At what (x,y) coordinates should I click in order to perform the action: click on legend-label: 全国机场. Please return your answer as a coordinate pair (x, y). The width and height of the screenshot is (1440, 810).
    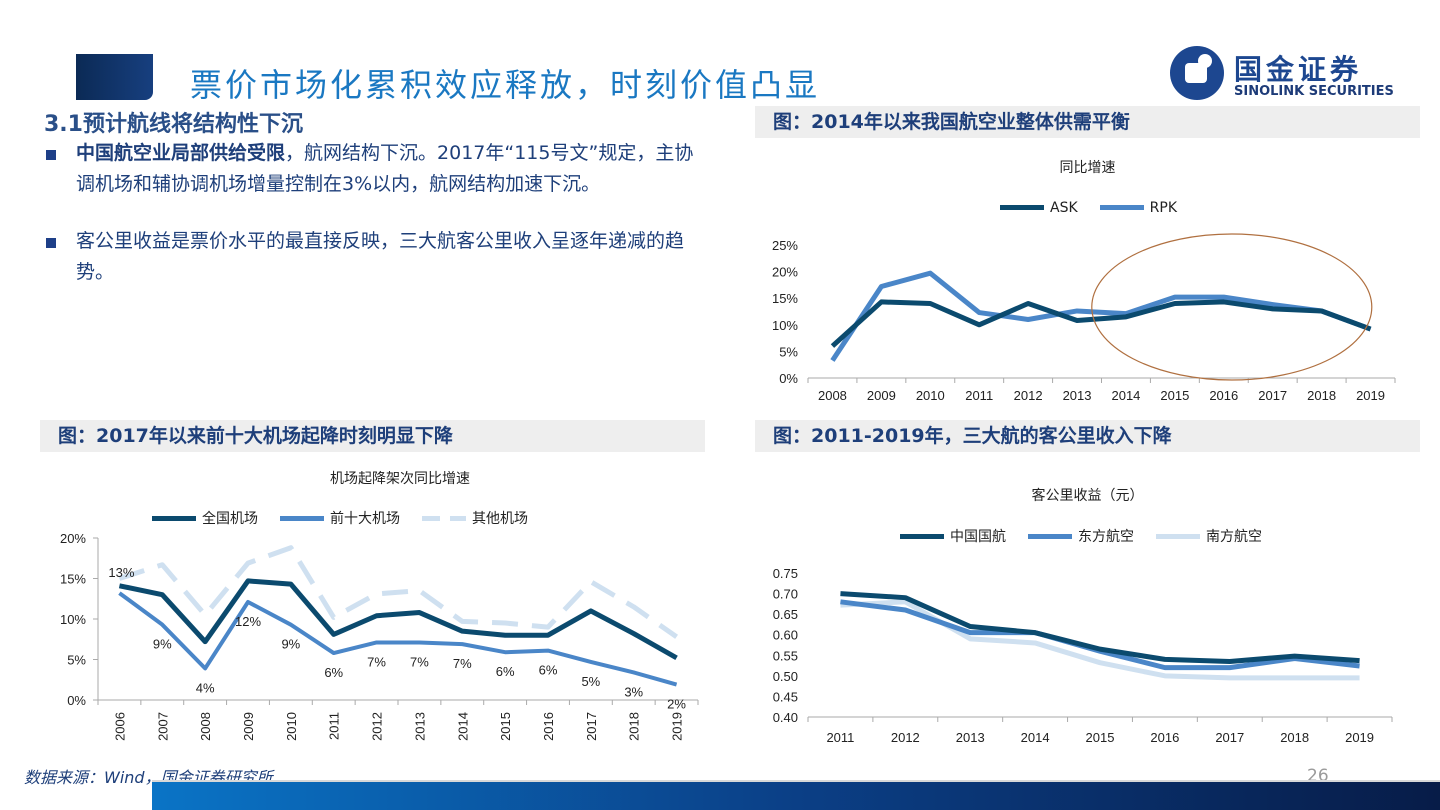
    Looking at the image, I should click on (230, 519).